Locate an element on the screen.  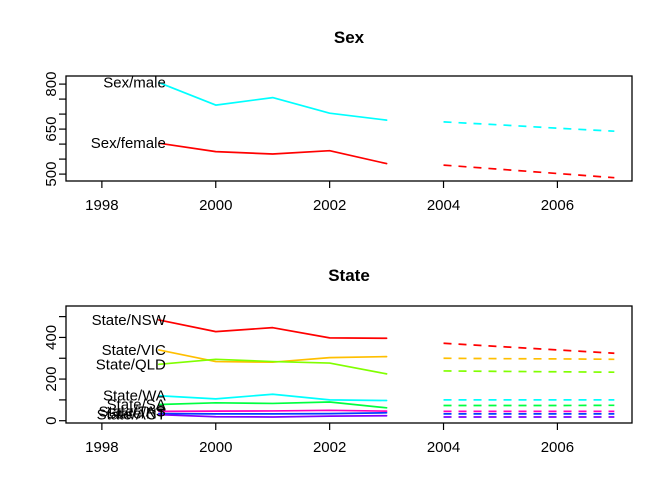
line-state-nt is located at coordinates (272, 413).